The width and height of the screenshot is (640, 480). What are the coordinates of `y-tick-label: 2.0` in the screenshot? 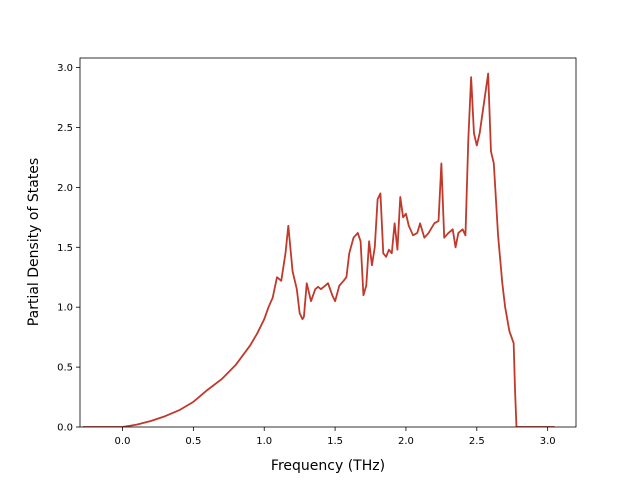 It's located at (65, 188).